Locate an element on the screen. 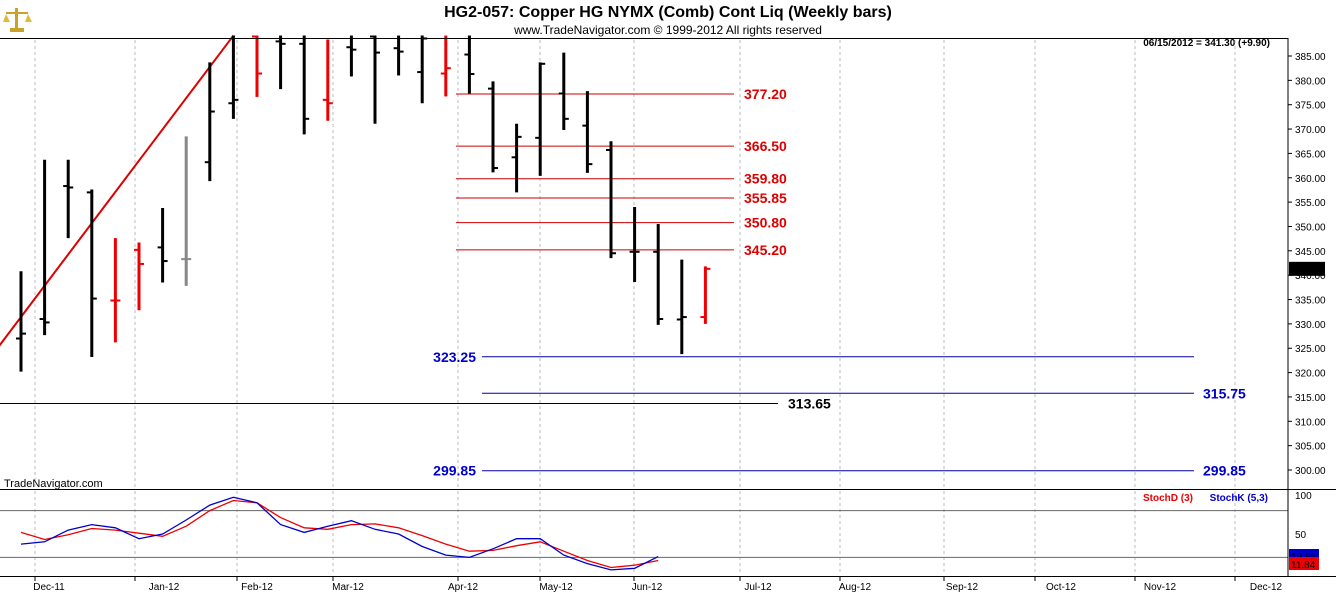 The image size is (1336, 594). date-label: Oct-12 is located at coordinates (1061, 587).